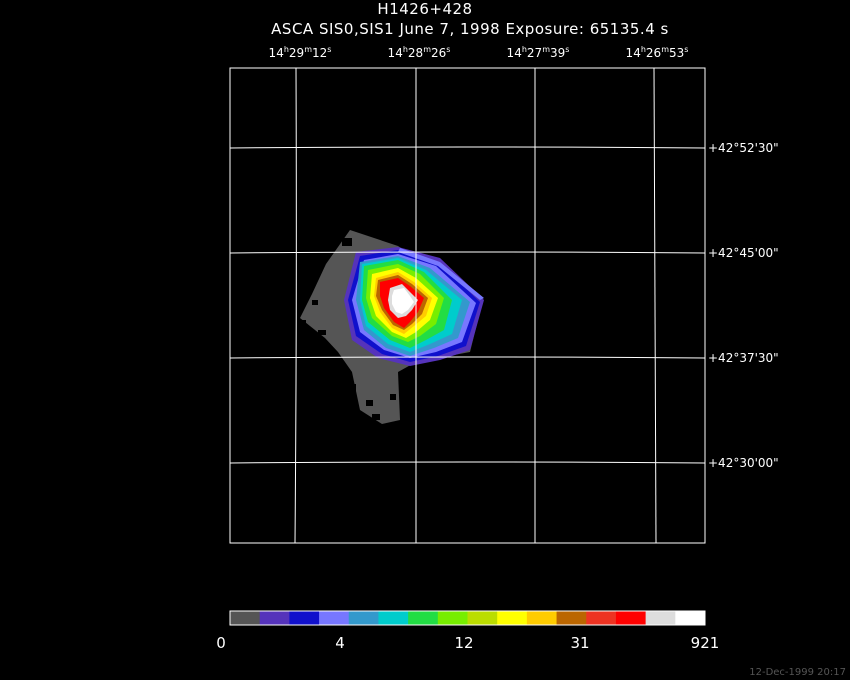  Describe the element at coordinates (743, 358) in the screenshot. I see `dec-tick-label: +42°37'30"` at that location.